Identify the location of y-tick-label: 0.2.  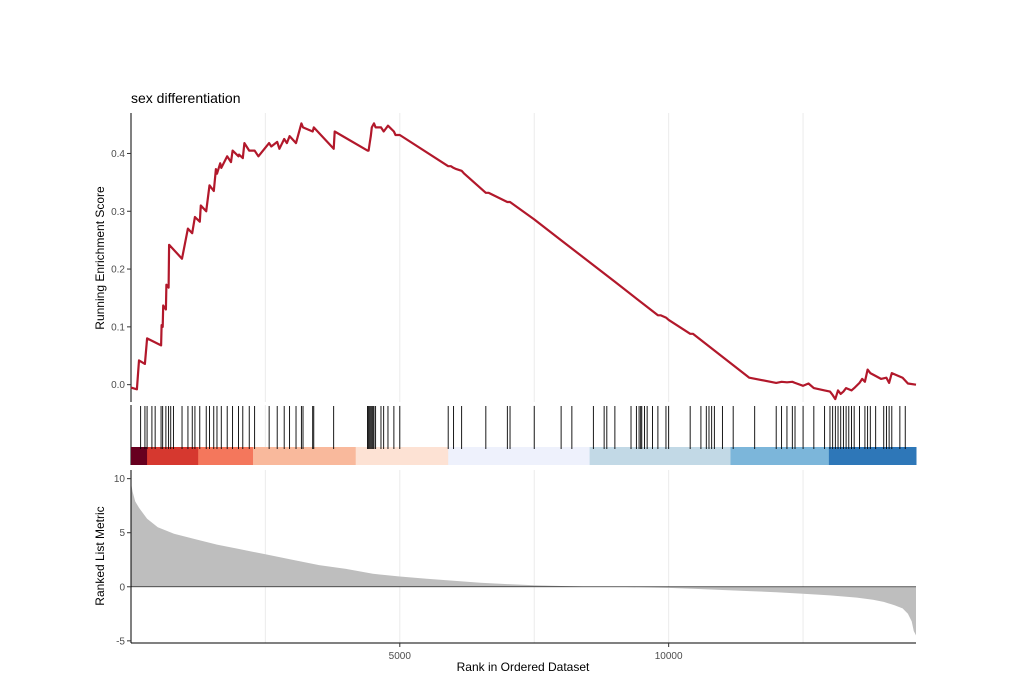
(118, 270).